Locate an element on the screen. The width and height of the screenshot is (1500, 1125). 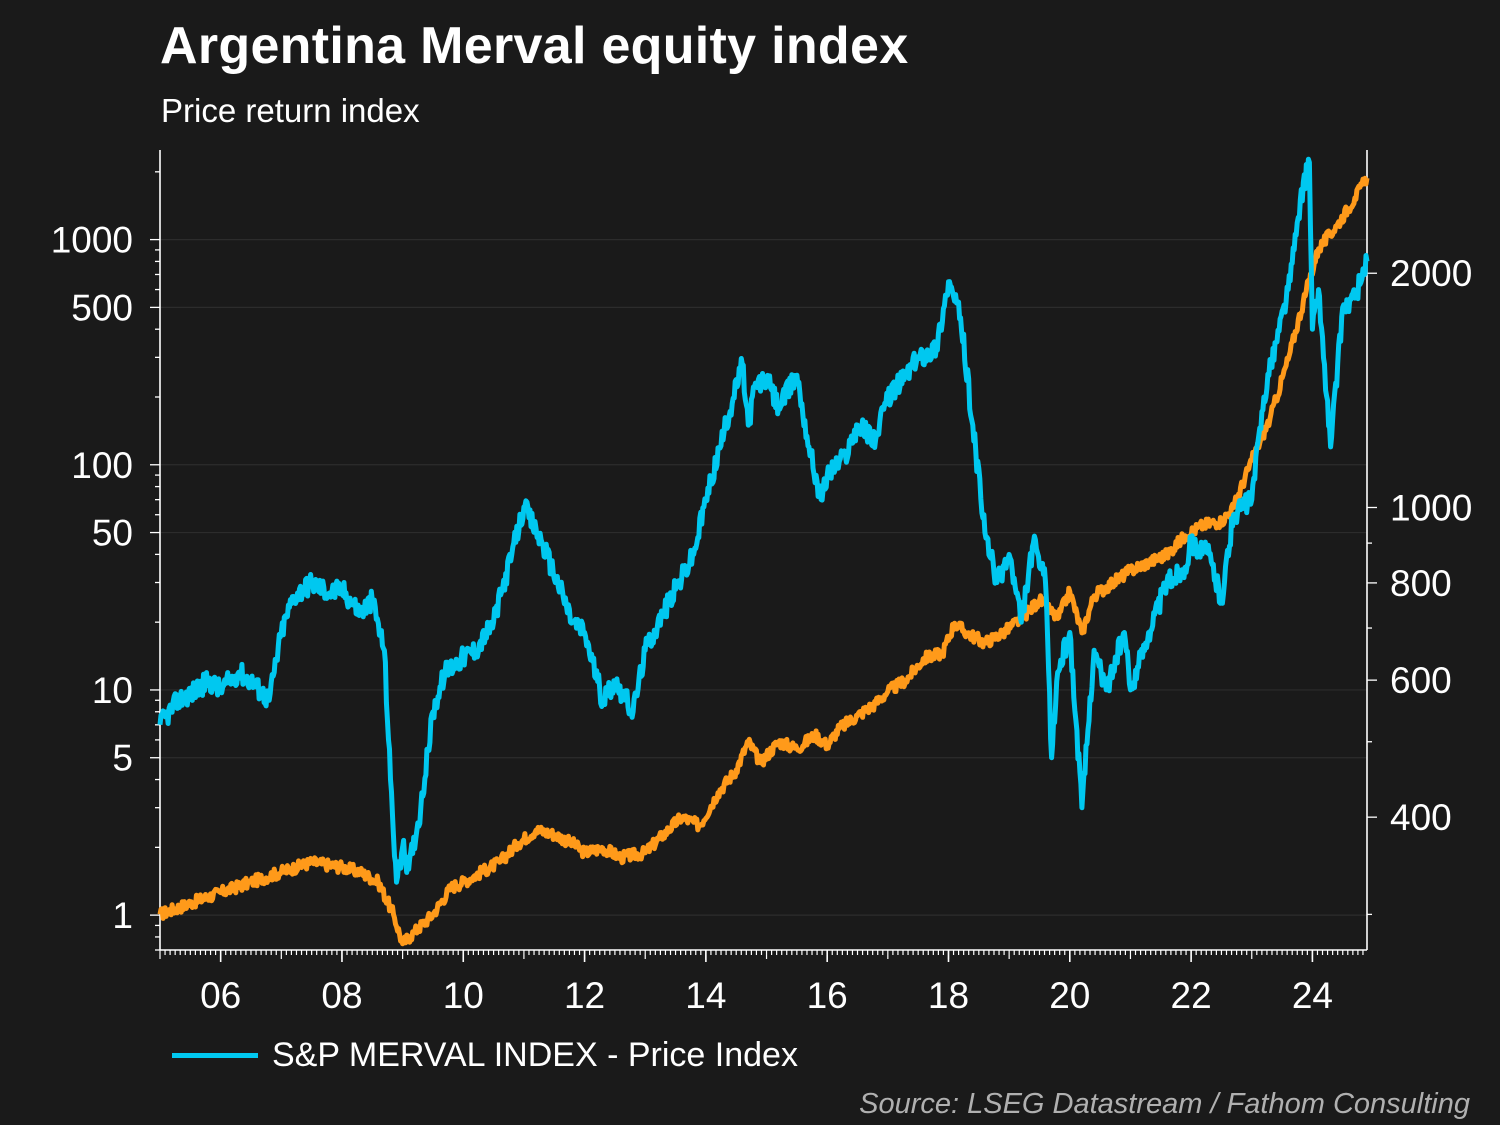
y-left-tick-label: 500 is located at coordinates (102, 307).